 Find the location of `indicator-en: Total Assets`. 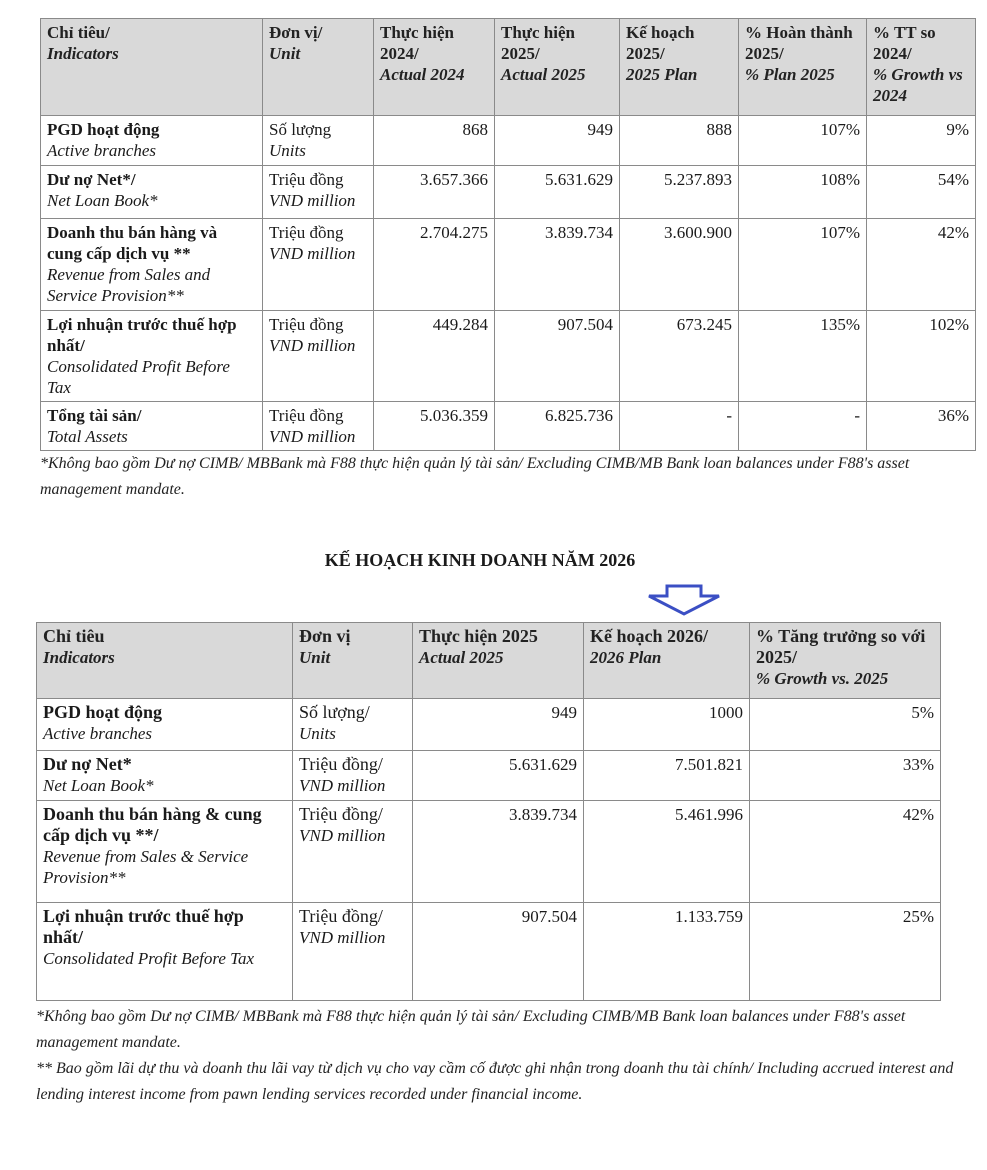

indicator-en: Total Assets is located at coordinates (87, 436).